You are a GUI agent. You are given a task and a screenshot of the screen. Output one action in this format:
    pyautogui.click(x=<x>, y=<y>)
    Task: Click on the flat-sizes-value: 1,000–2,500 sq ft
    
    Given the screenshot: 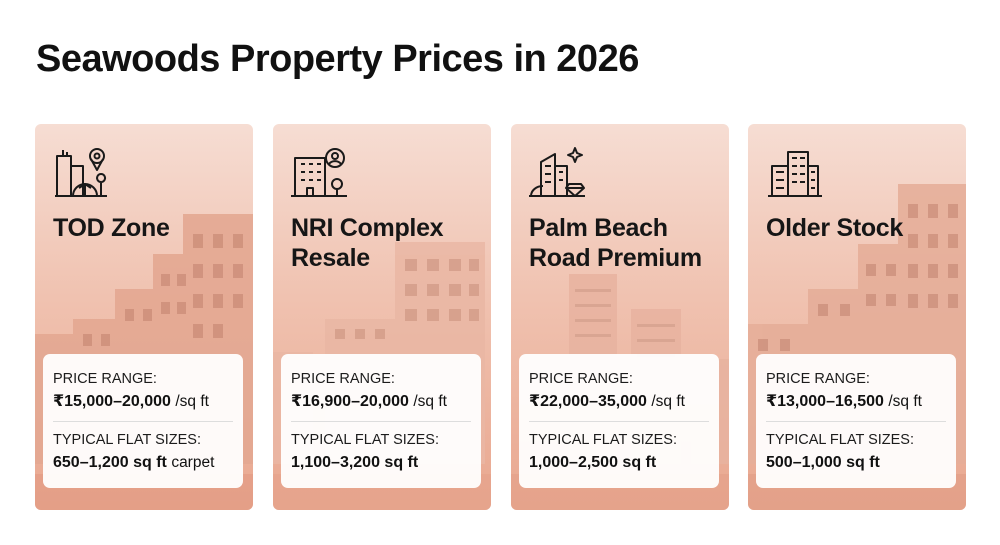 What is the action you would take?
    pyautogui.click(x=593, y=462)
    